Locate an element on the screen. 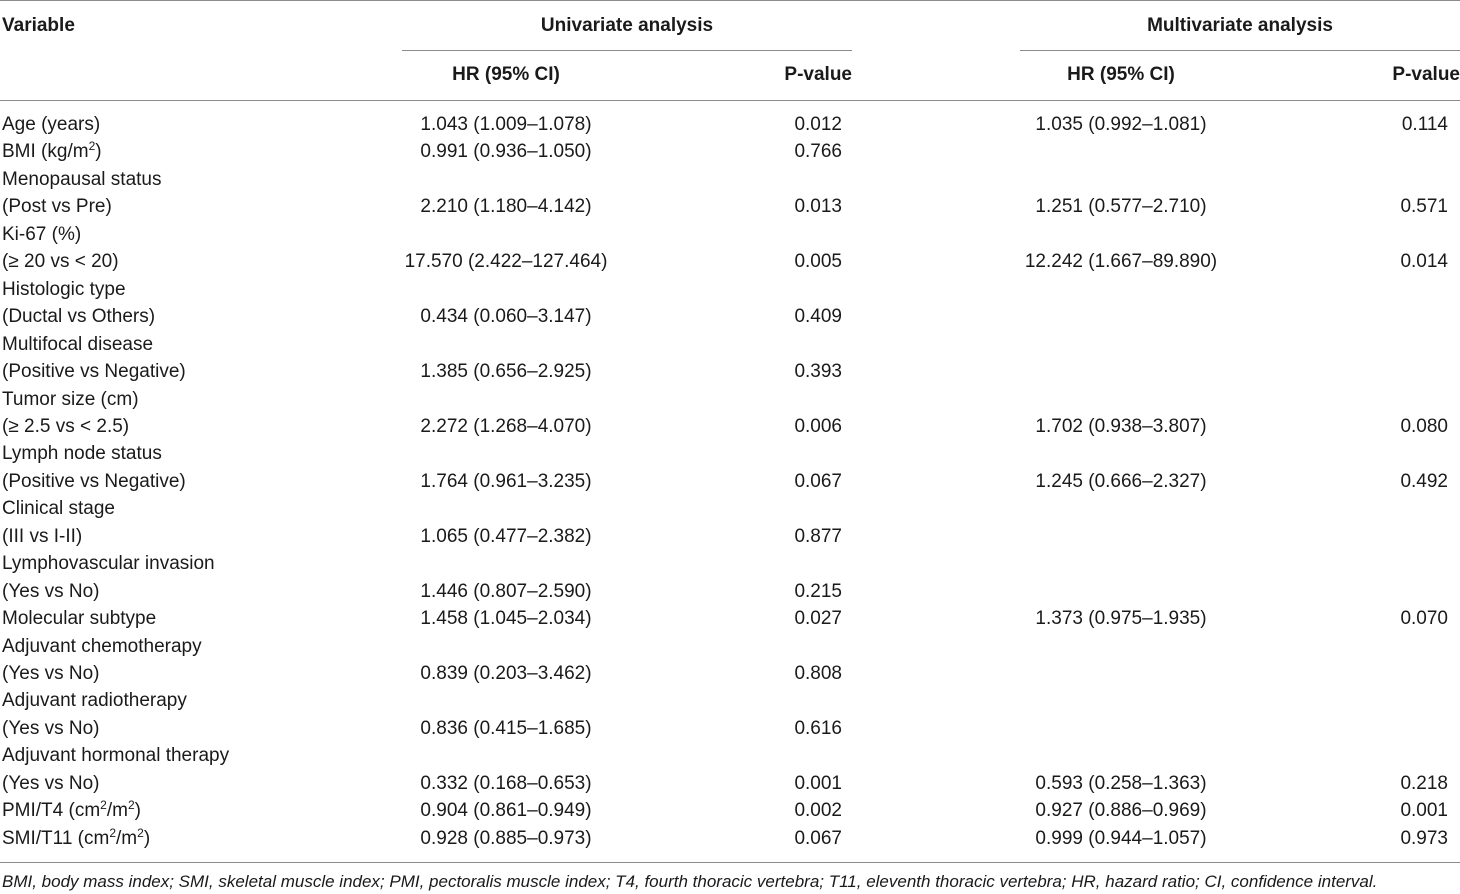 The image size is (1460, 894). multivariate-p: 0.492 is located at coordinates (1424, 481).